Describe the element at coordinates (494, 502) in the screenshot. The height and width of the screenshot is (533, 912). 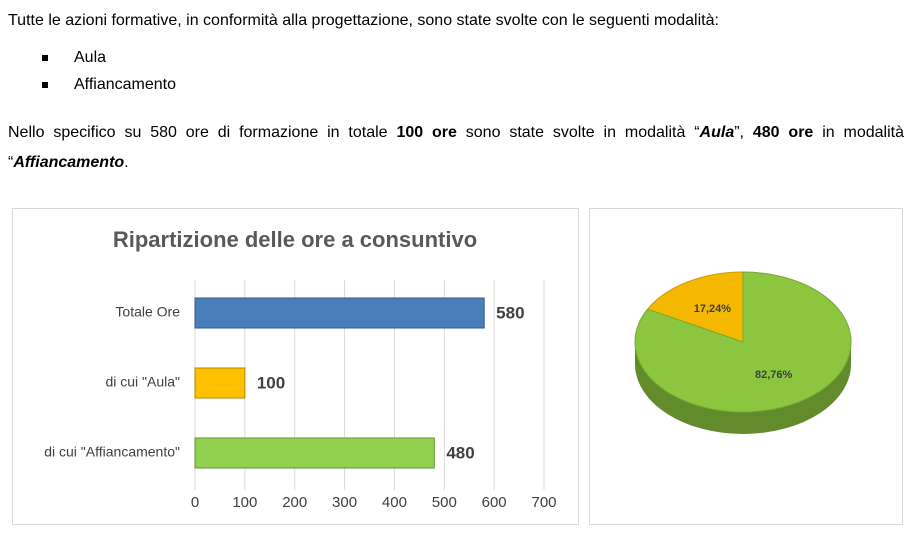
I see `x-tick-label: 600` at that location.